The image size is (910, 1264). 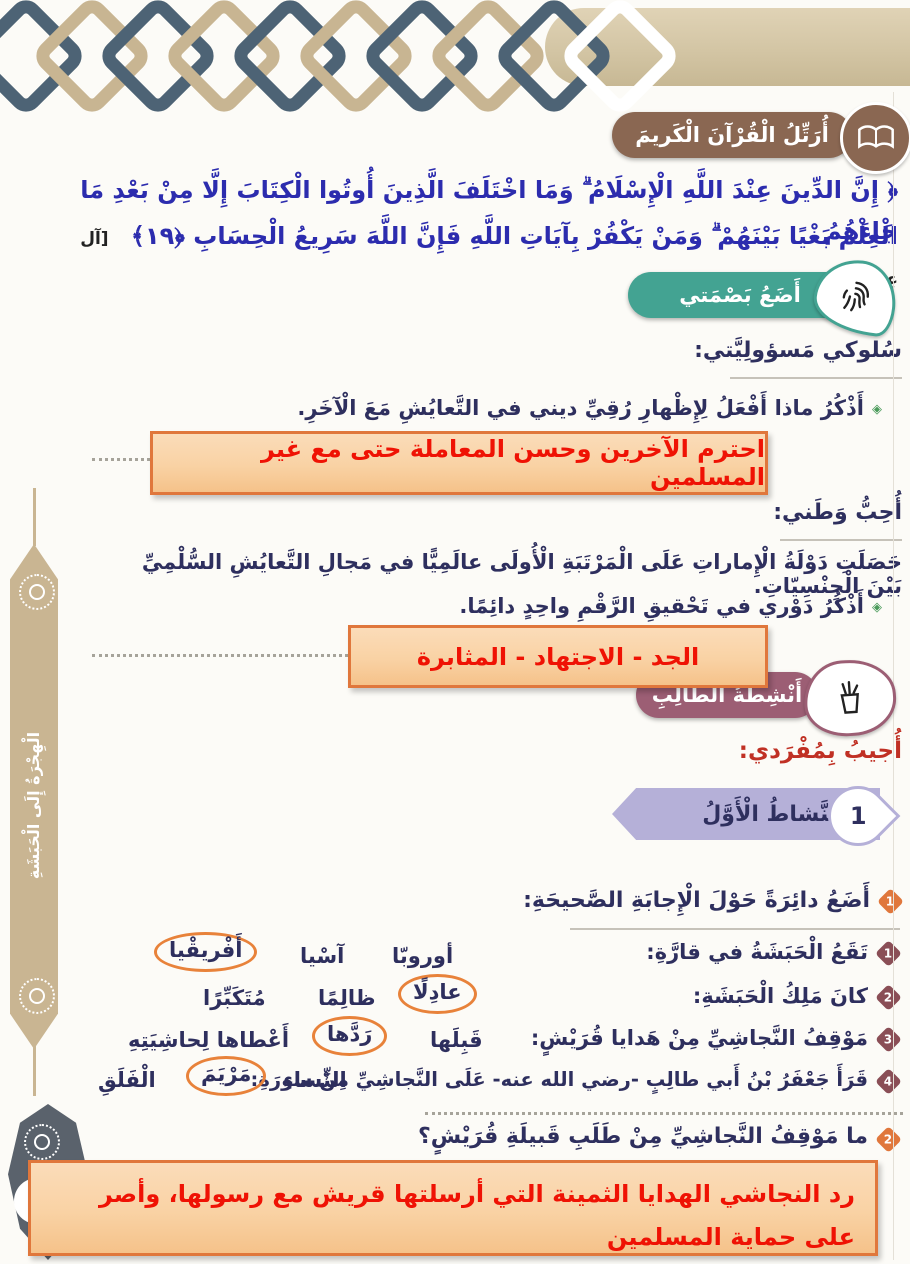 I want to click on header-tan-bar, so click(x=727, y=47).